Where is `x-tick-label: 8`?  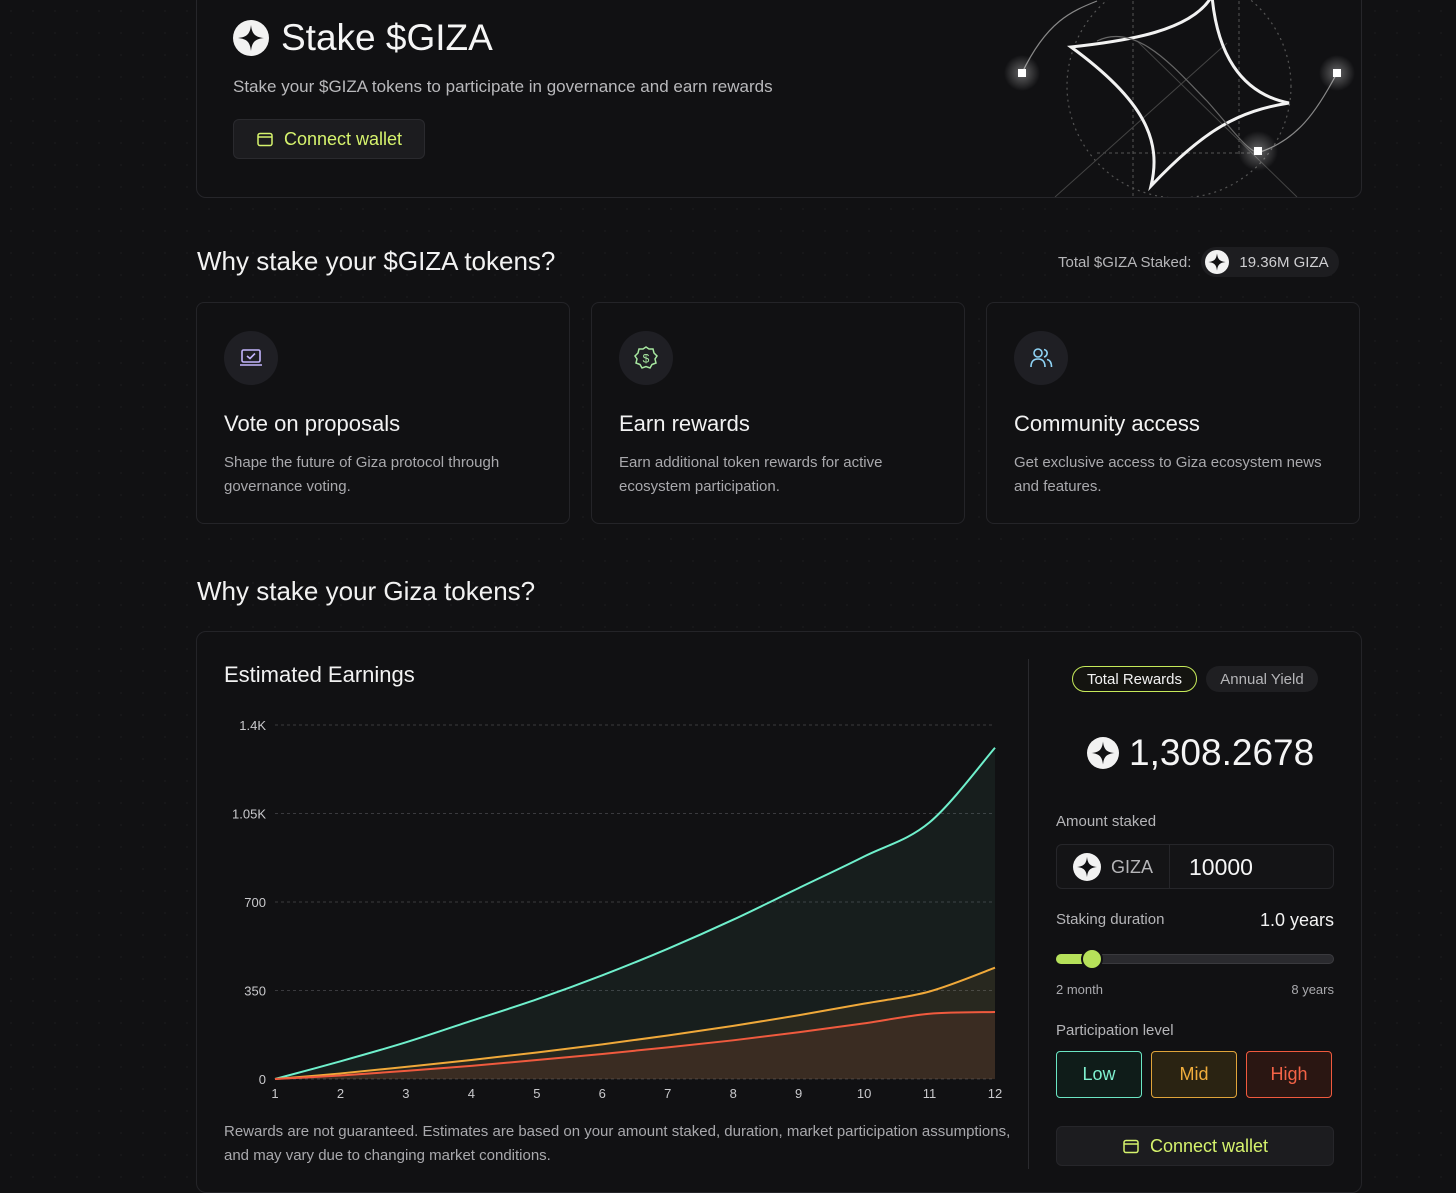
x-tick-label: 8 is located at coordinates (733, 1093).